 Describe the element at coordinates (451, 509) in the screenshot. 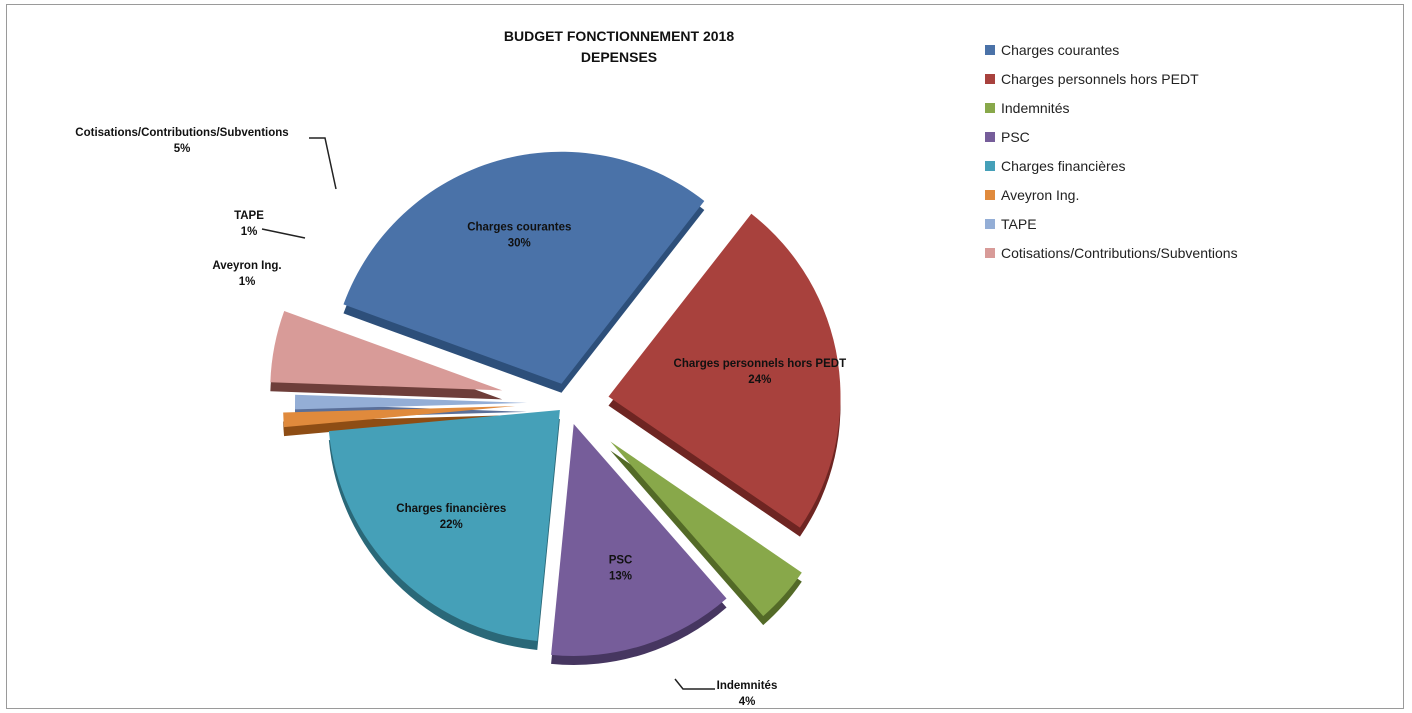

I see `slice-name-label-charges-financieres: Charges financières` at that location.